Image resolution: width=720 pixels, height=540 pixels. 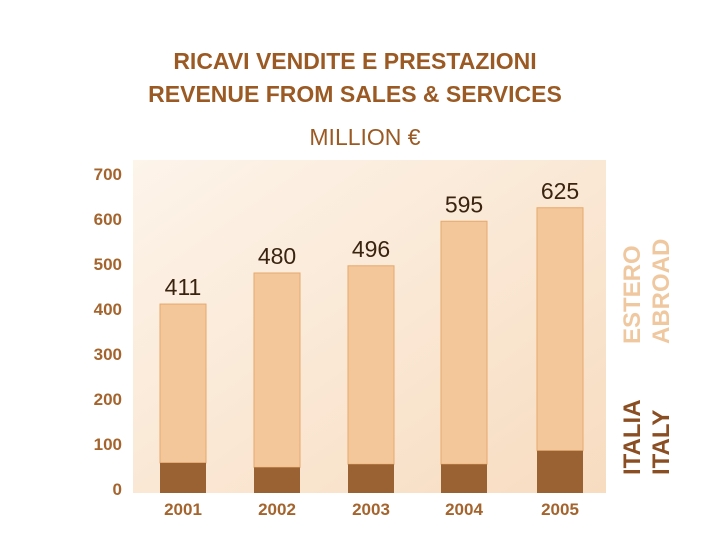 What do you see at coordinates (661, 442) in the screenshot?
I see `legend-italy-label-2: ITALY` at bounding box center [661, 442].